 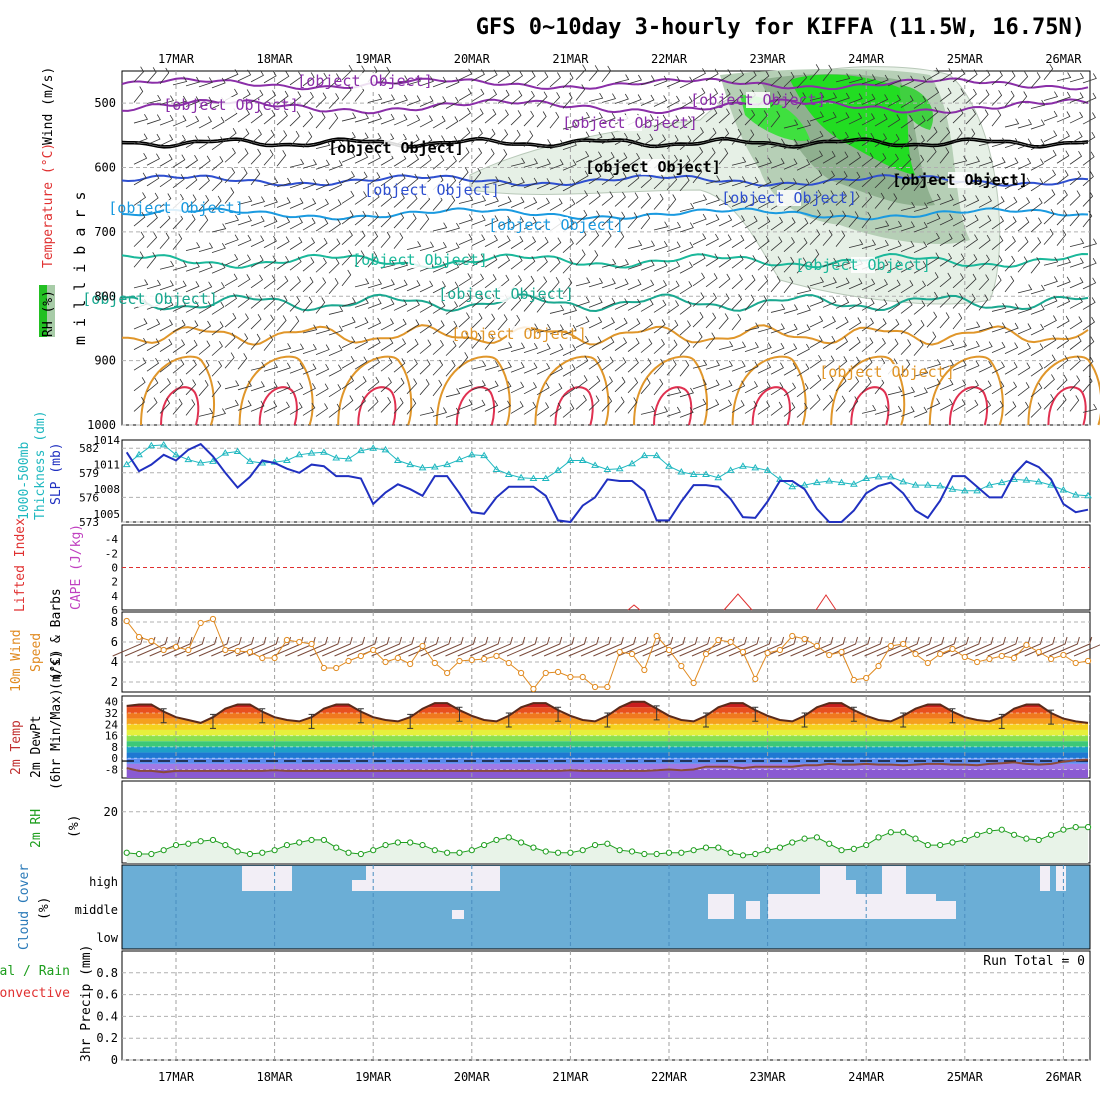 What do you see at coordinates (43, 311) in the screenshot?
I see `rh-legend-swatch-dark` at bounding box center [43, 311].